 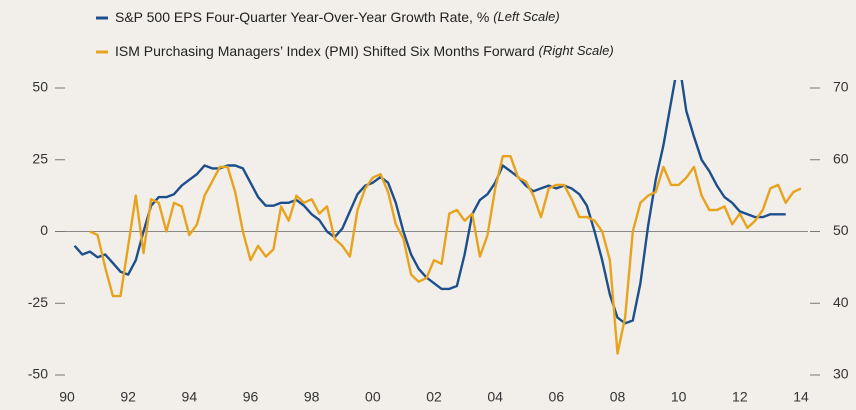 What do you see at coordinates (526, 16) in the screenshot?
I see `legend-note: (Left Scale)` at bounding box center [526, 16].